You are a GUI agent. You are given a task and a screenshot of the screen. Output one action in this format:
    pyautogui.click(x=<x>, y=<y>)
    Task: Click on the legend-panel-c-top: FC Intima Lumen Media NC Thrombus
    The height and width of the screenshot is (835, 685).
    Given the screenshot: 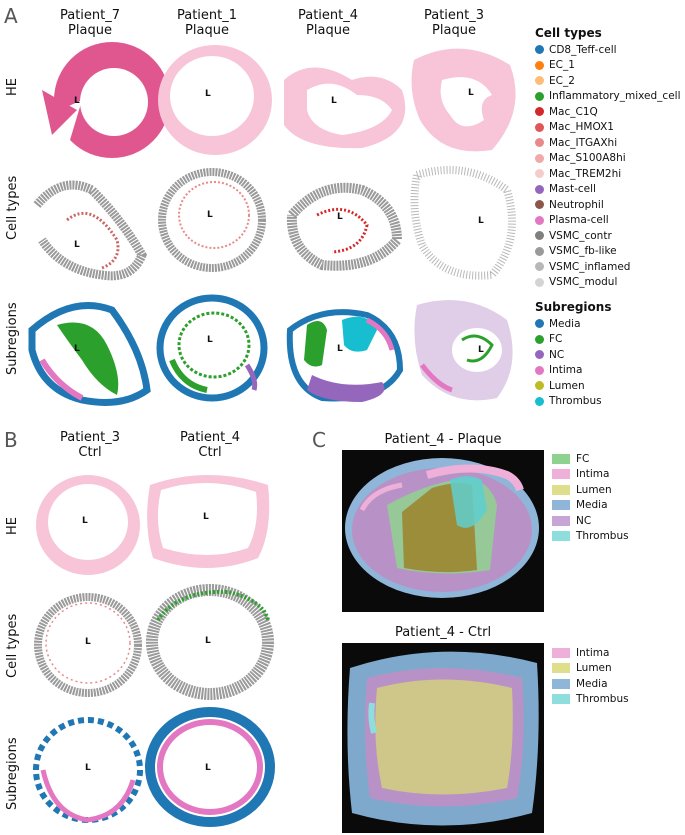 What is the action you would take?
    pyautogui.click(x=590, y=497)
    